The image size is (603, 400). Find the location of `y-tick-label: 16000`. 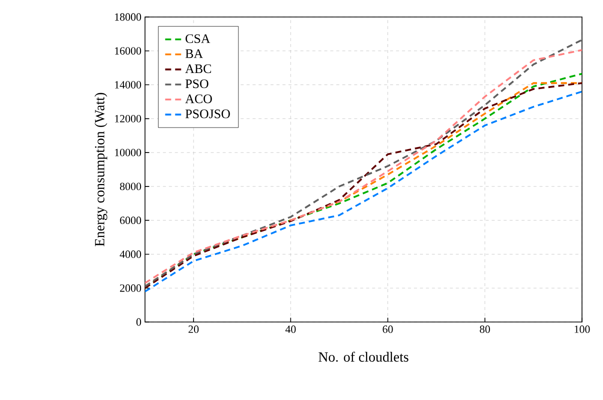

y-tick-label: 16000 is located at coordinates (128, 51).